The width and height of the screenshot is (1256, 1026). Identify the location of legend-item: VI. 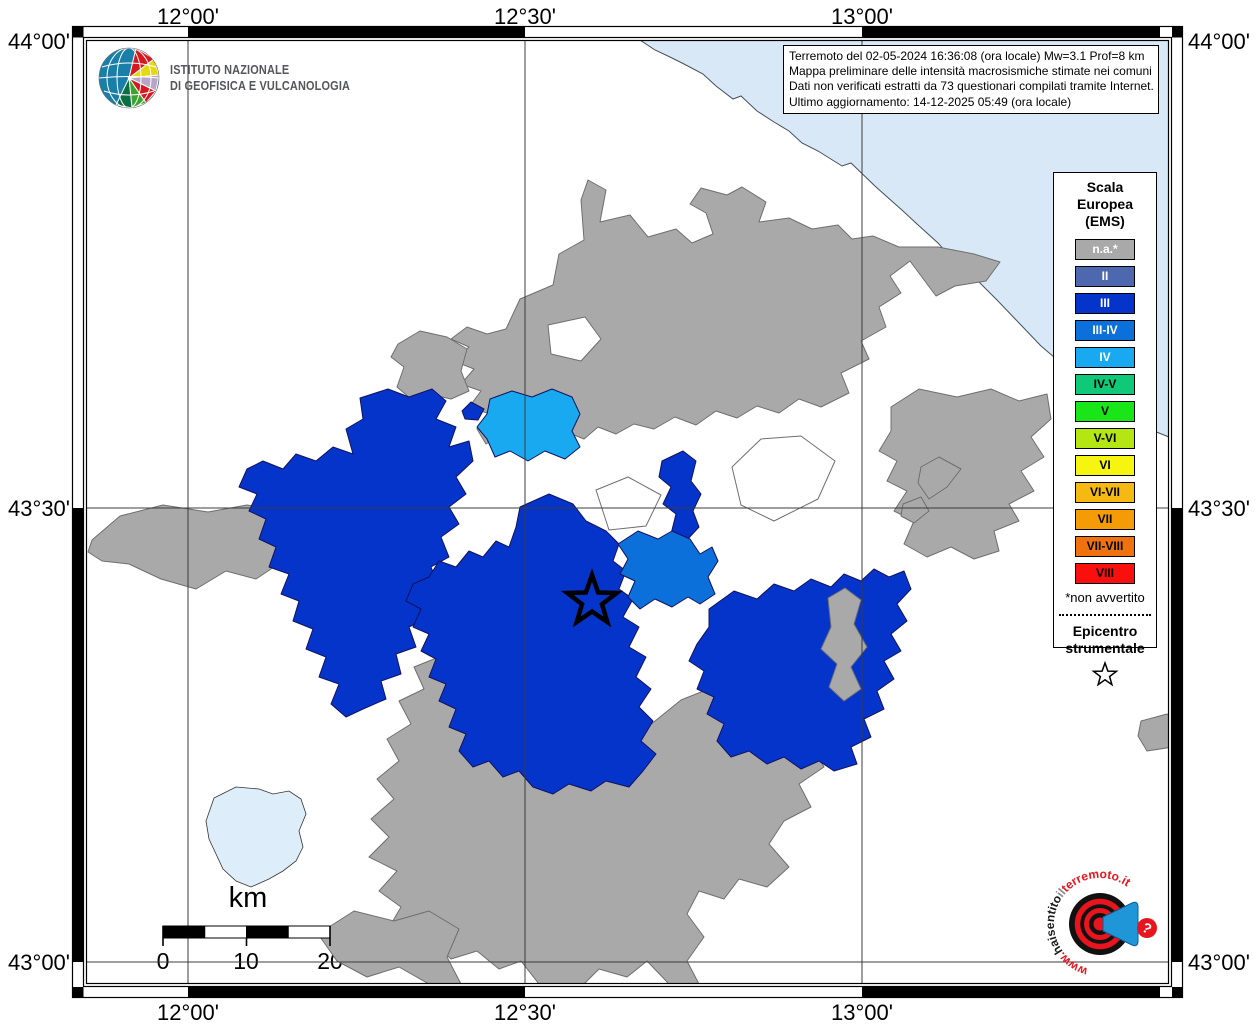
(1105, 465).